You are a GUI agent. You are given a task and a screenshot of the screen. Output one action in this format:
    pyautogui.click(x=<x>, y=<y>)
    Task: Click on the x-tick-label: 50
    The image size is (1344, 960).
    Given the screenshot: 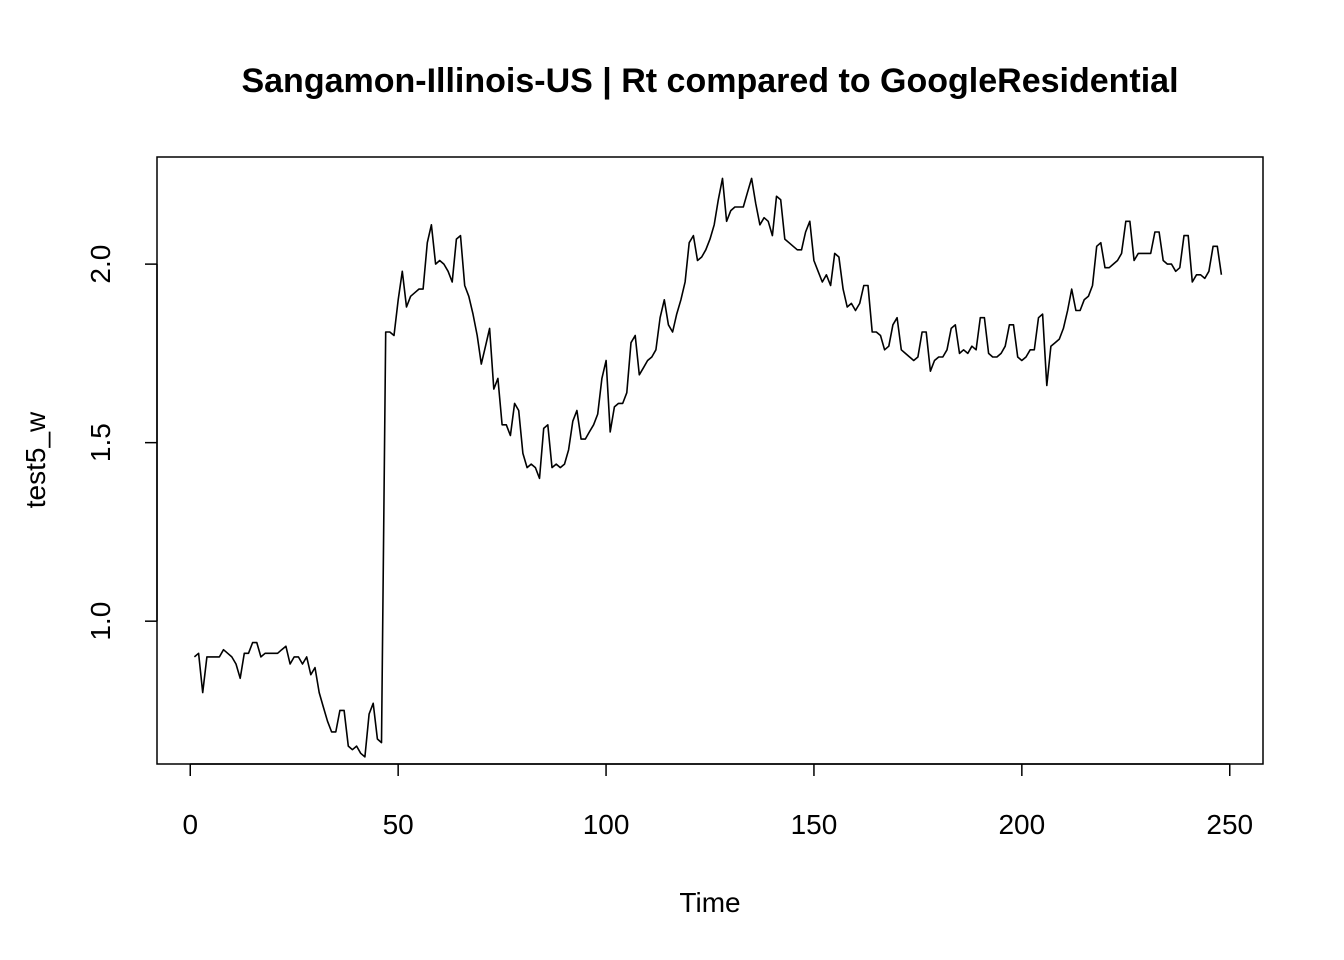 What is the action you would take?
    pyautogui.click(x=398, y=824)
    